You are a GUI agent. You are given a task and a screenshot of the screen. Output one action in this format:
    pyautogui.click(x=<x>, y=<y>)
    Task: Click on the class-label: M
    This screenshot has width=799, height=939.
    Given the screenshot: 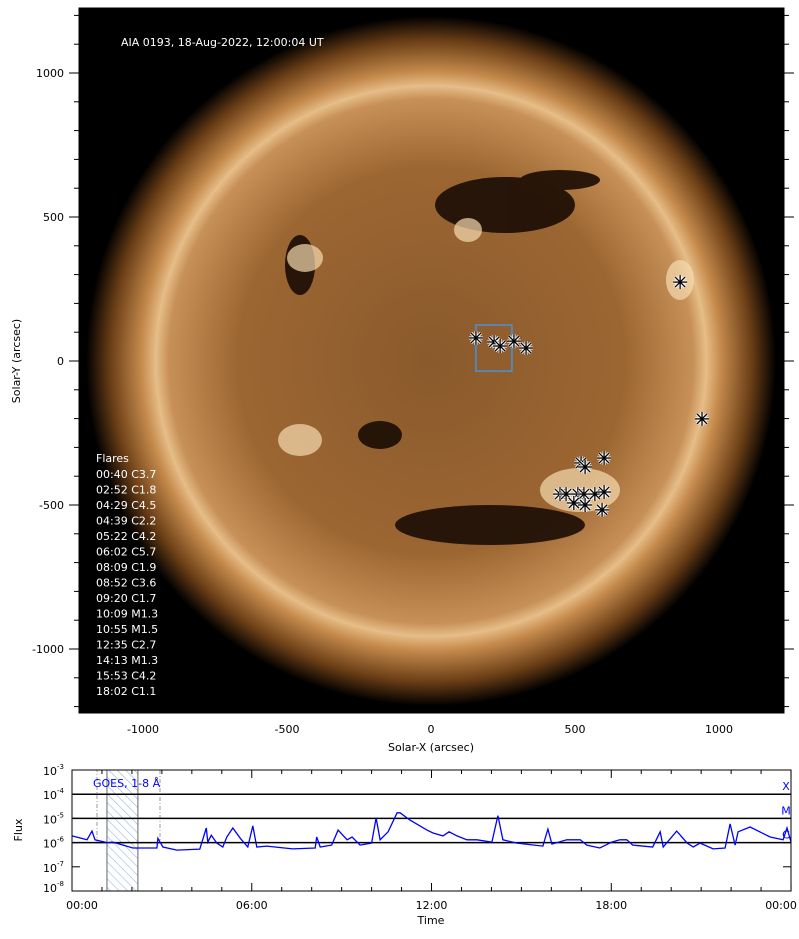 What is the action you would take?
    pyautogui.click(x=786, y=810)
    